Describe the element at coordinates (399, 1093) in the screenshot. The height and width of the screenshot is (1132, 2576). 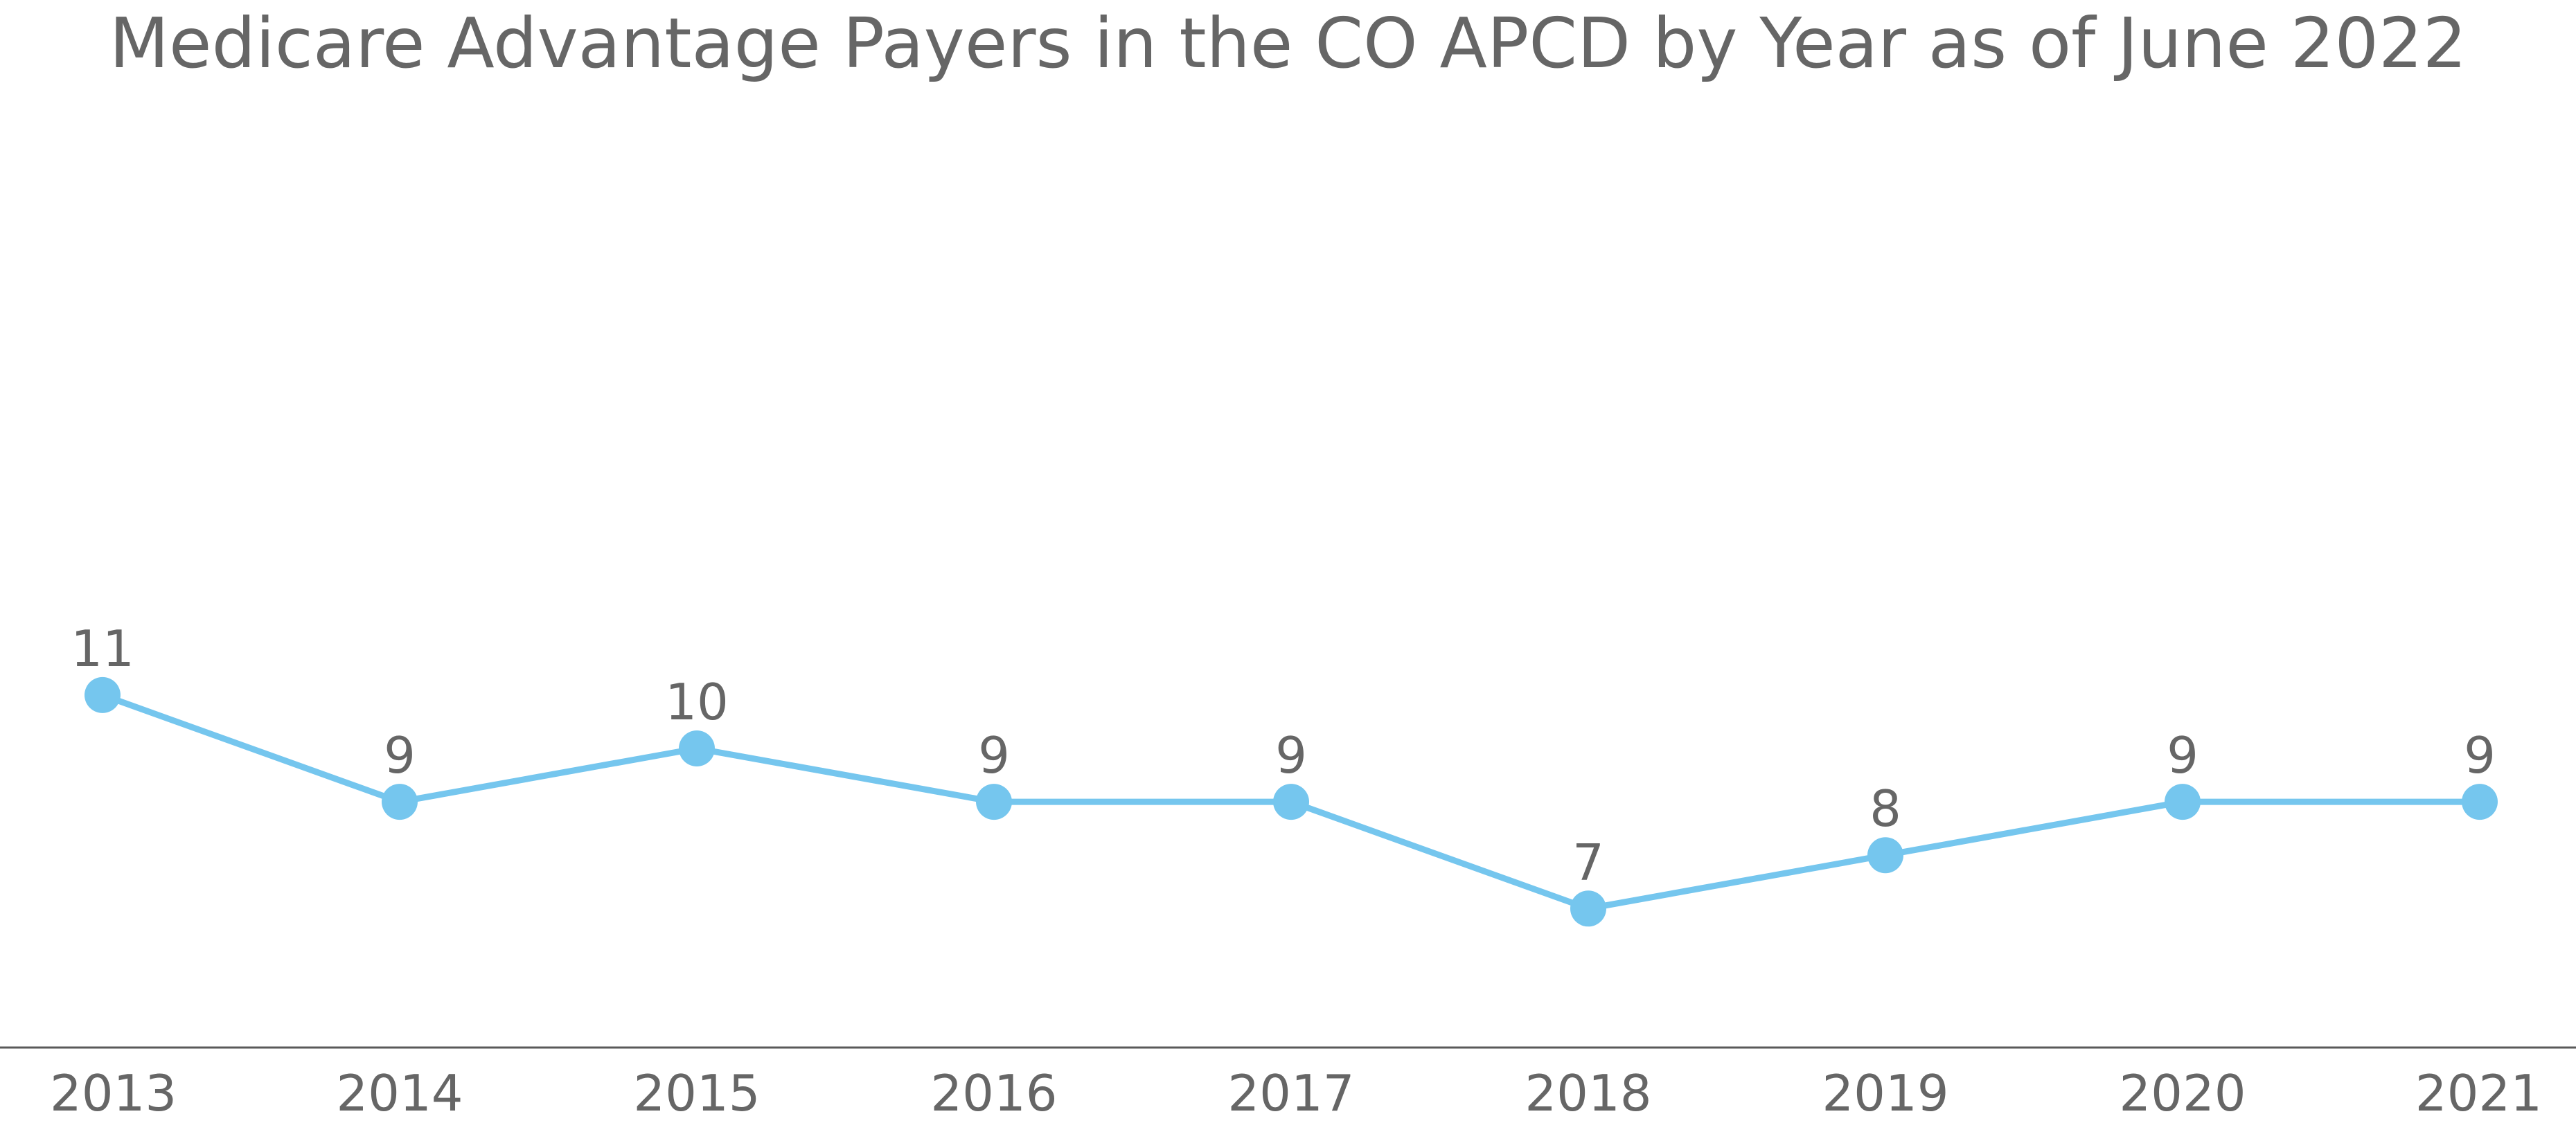
I see `x-tick-label-2014: 2014` at that location.